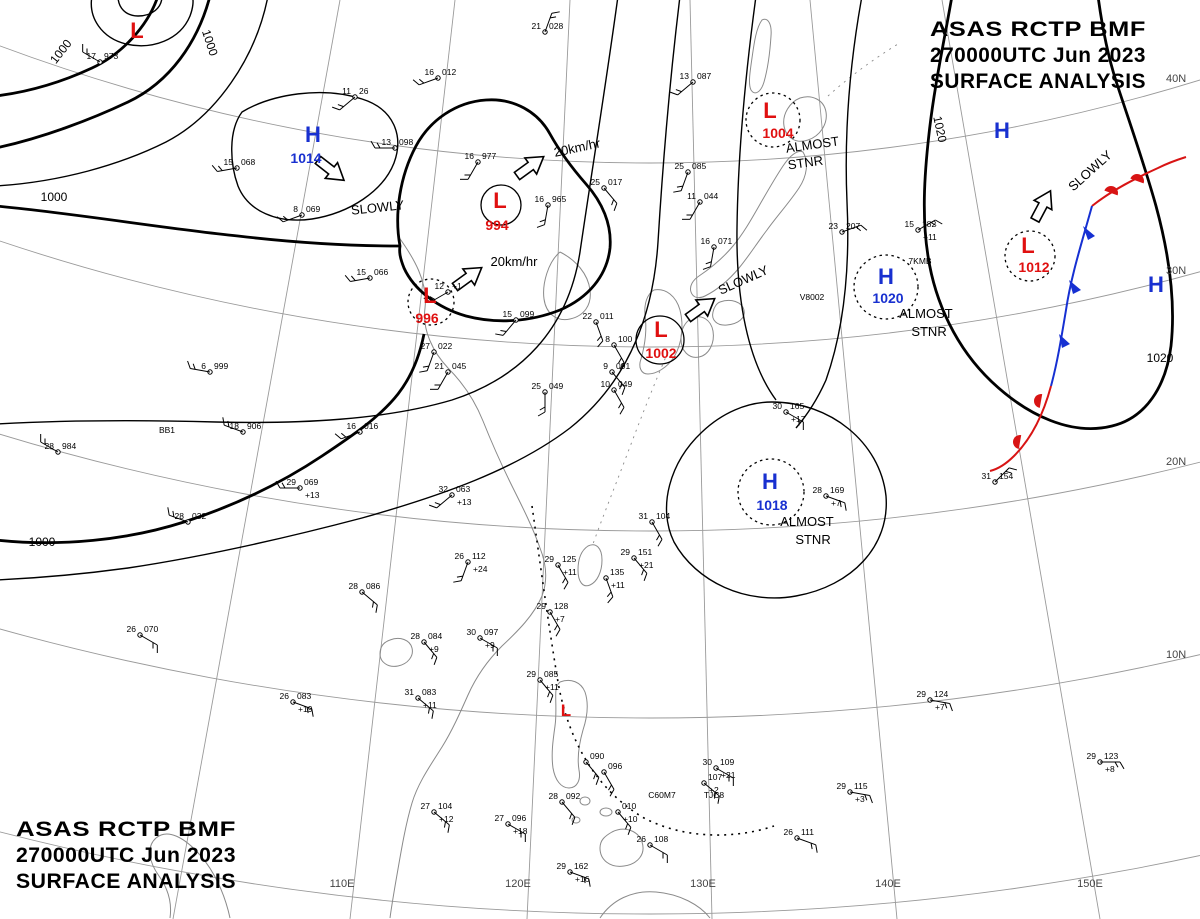 Image resolution: width=1200 pixels, height=919 pixels. I want to click on station-pressure: 066, so click(381, 272).